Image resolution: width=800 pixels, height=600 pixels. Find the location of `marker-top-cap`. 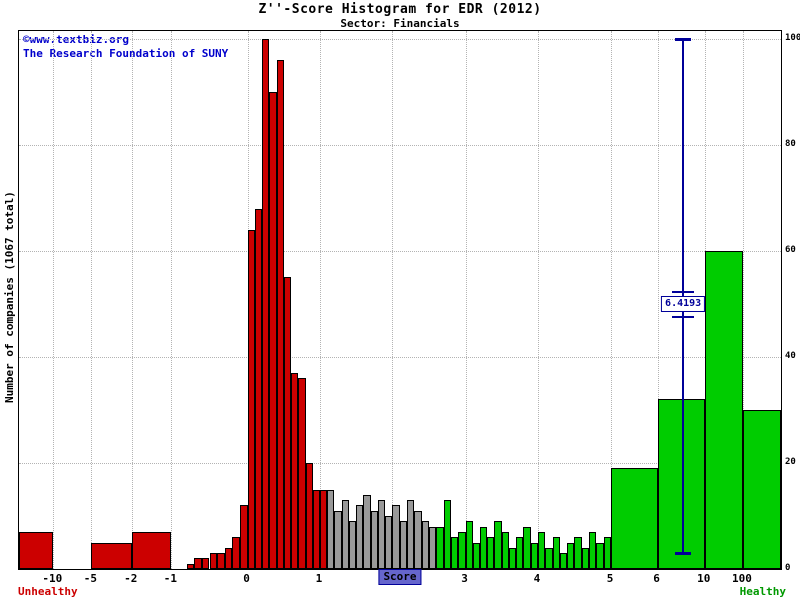

marker-top-cap is located at coordinates (683, 39).